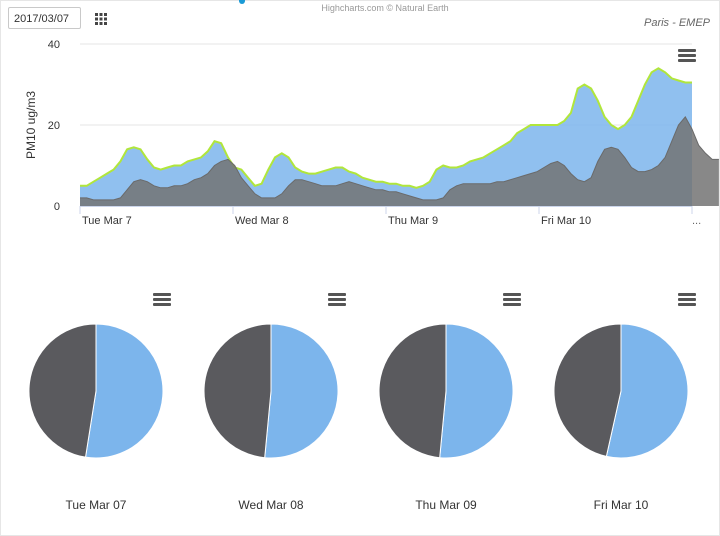 Image resolution: width=720 pixels, height=536 pixels. Describe the element at coordinates (57, 207) in the screenshot. I see `y-tick-label: 0` at that location.